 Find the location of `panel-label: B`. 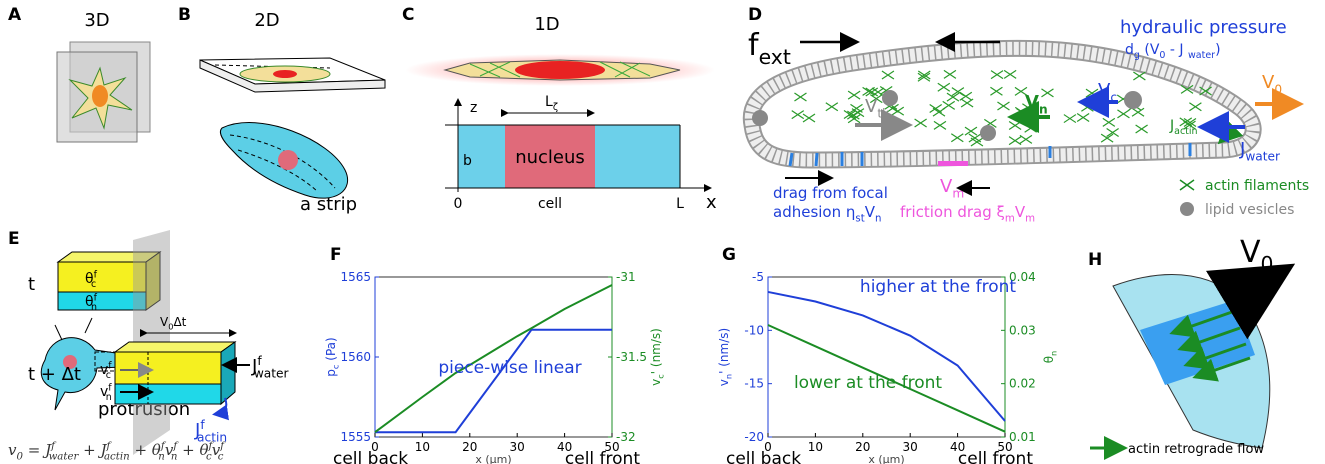

panel-label: B is located at coordinates (184, 15).